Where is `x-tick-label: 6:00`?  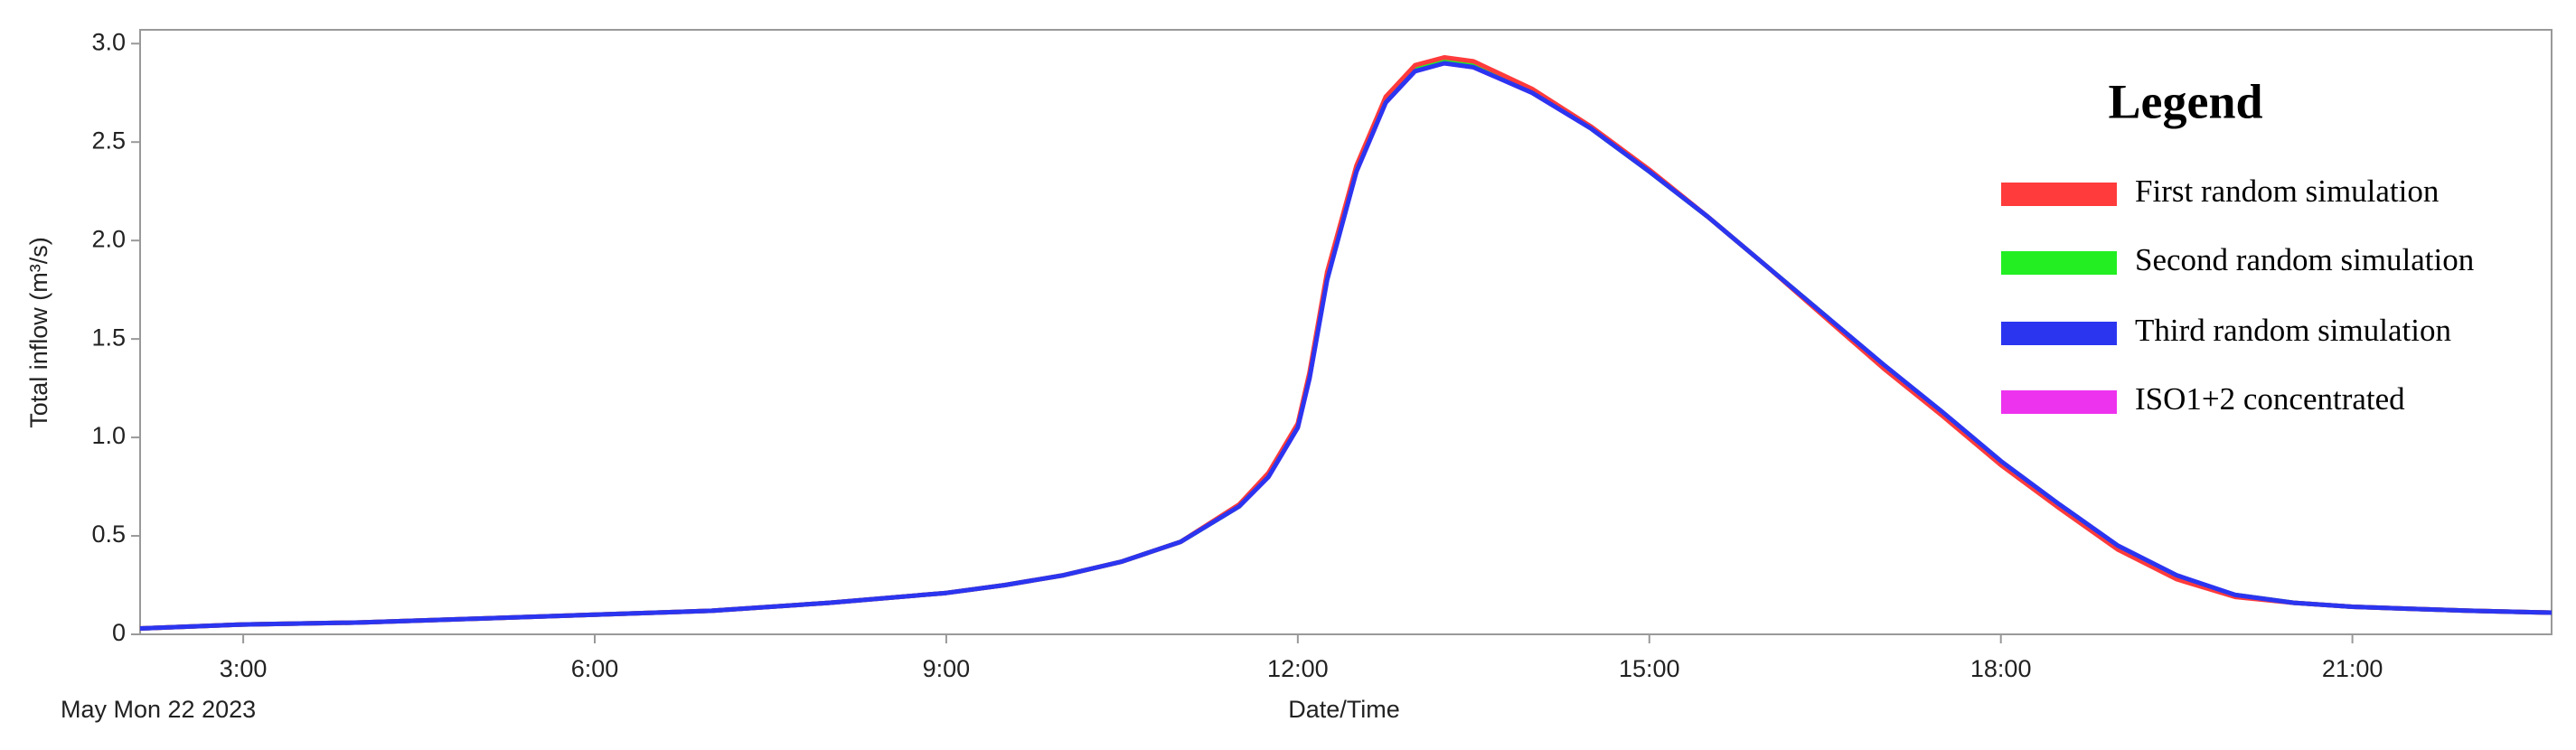
x-tick-label: 6:00 is located at coordinates (595, 669).